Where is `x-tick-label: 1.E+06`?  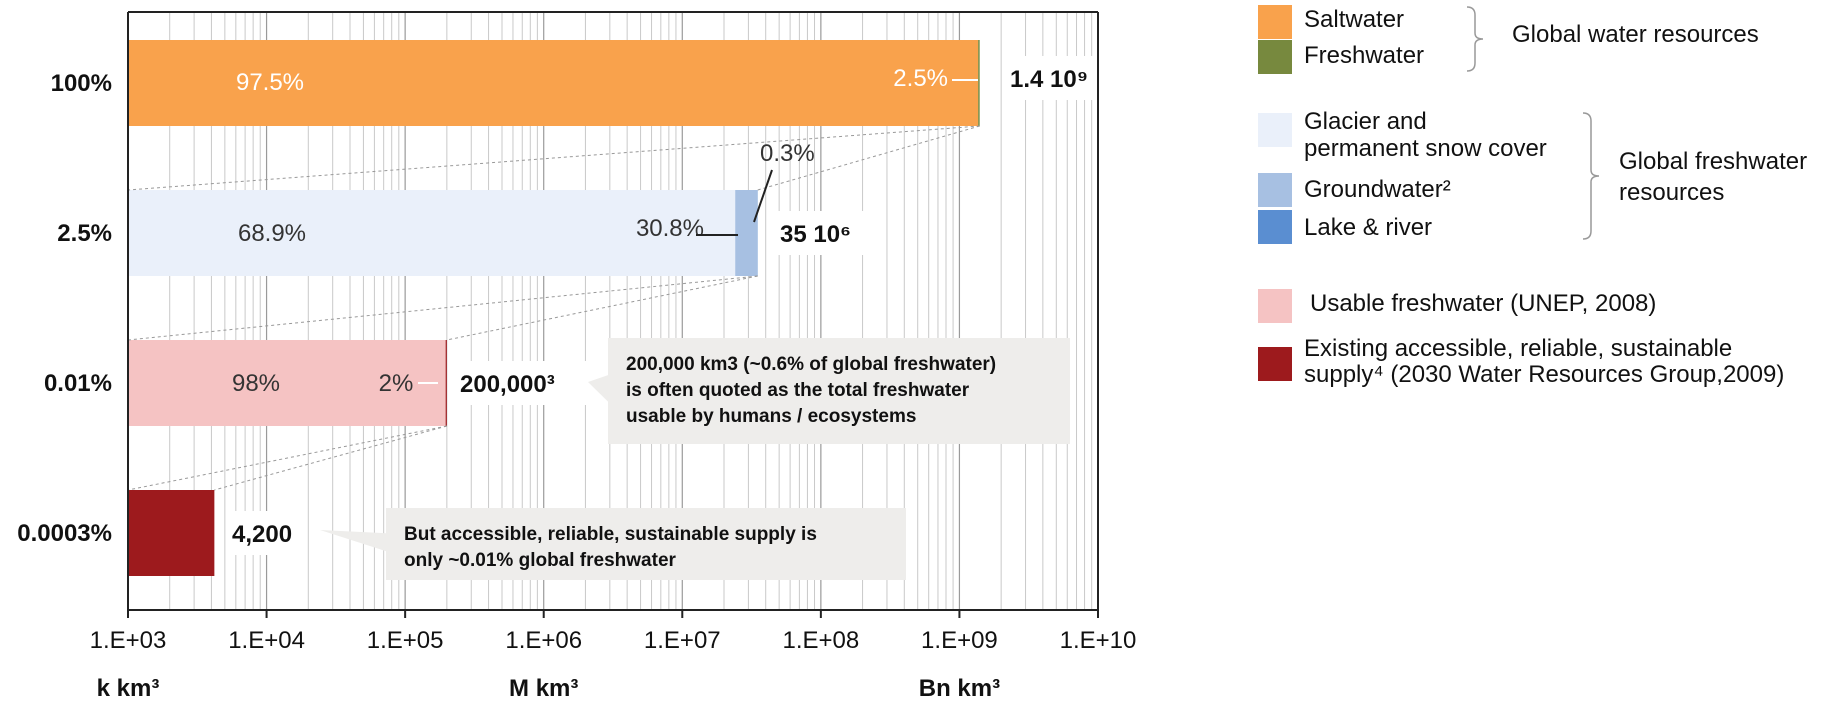
x-tick-label: 1.E+06 is located at coordinates (543, 640).